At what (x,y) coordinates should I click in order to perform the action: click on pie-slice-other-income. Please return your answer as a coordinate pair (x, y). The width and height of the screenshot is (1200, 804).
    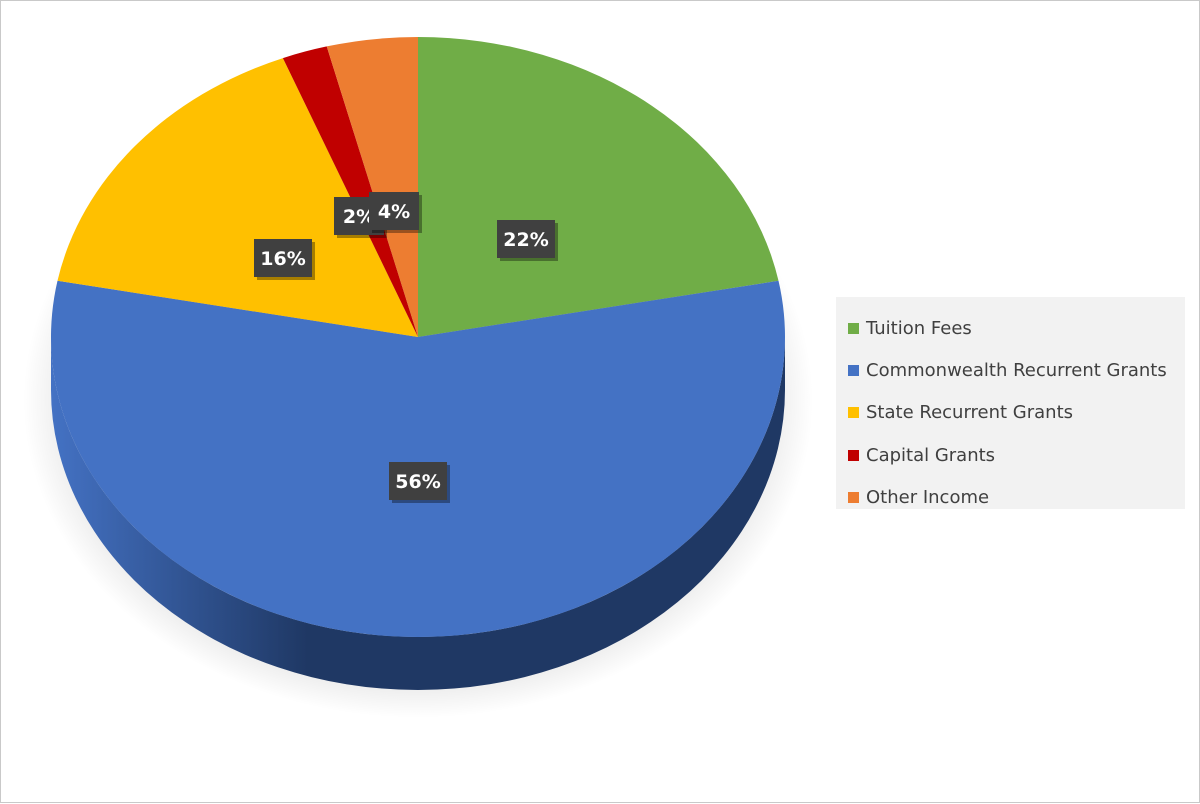
    Looking at the image, I should click on (372, 187).